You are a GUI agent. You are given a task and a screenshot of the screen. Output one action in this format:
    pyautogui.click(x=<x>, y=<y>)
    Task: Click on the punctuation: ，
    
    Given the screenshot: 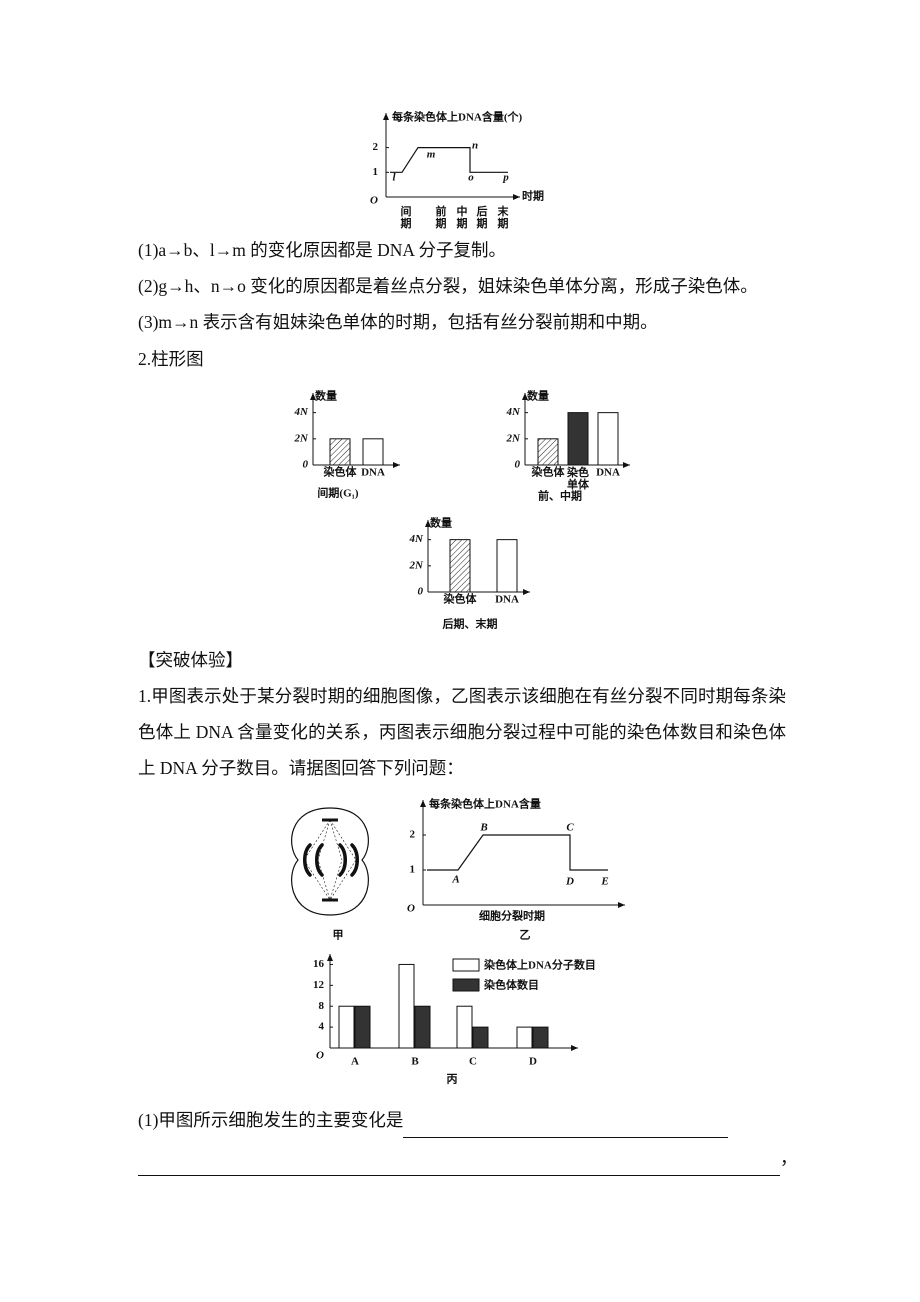 What is the action you would take?
    pyautogui.click(x=789, y=1158)
    